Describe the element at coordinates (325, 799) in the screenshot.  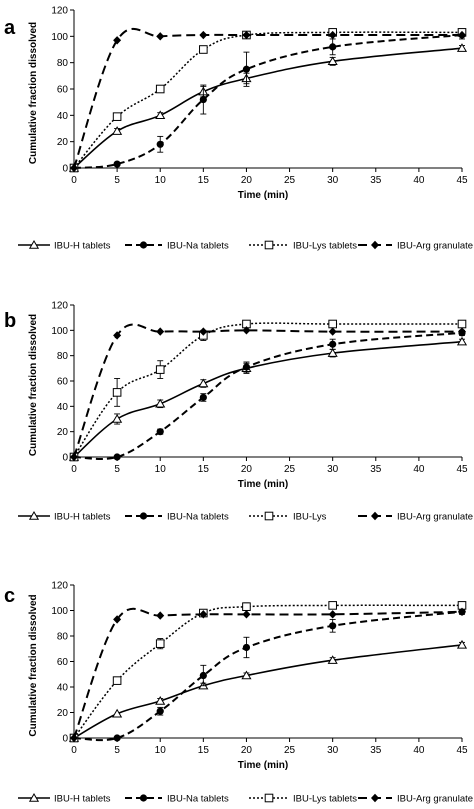
I see `legend-label: IBU-Lys tablets` at that location.